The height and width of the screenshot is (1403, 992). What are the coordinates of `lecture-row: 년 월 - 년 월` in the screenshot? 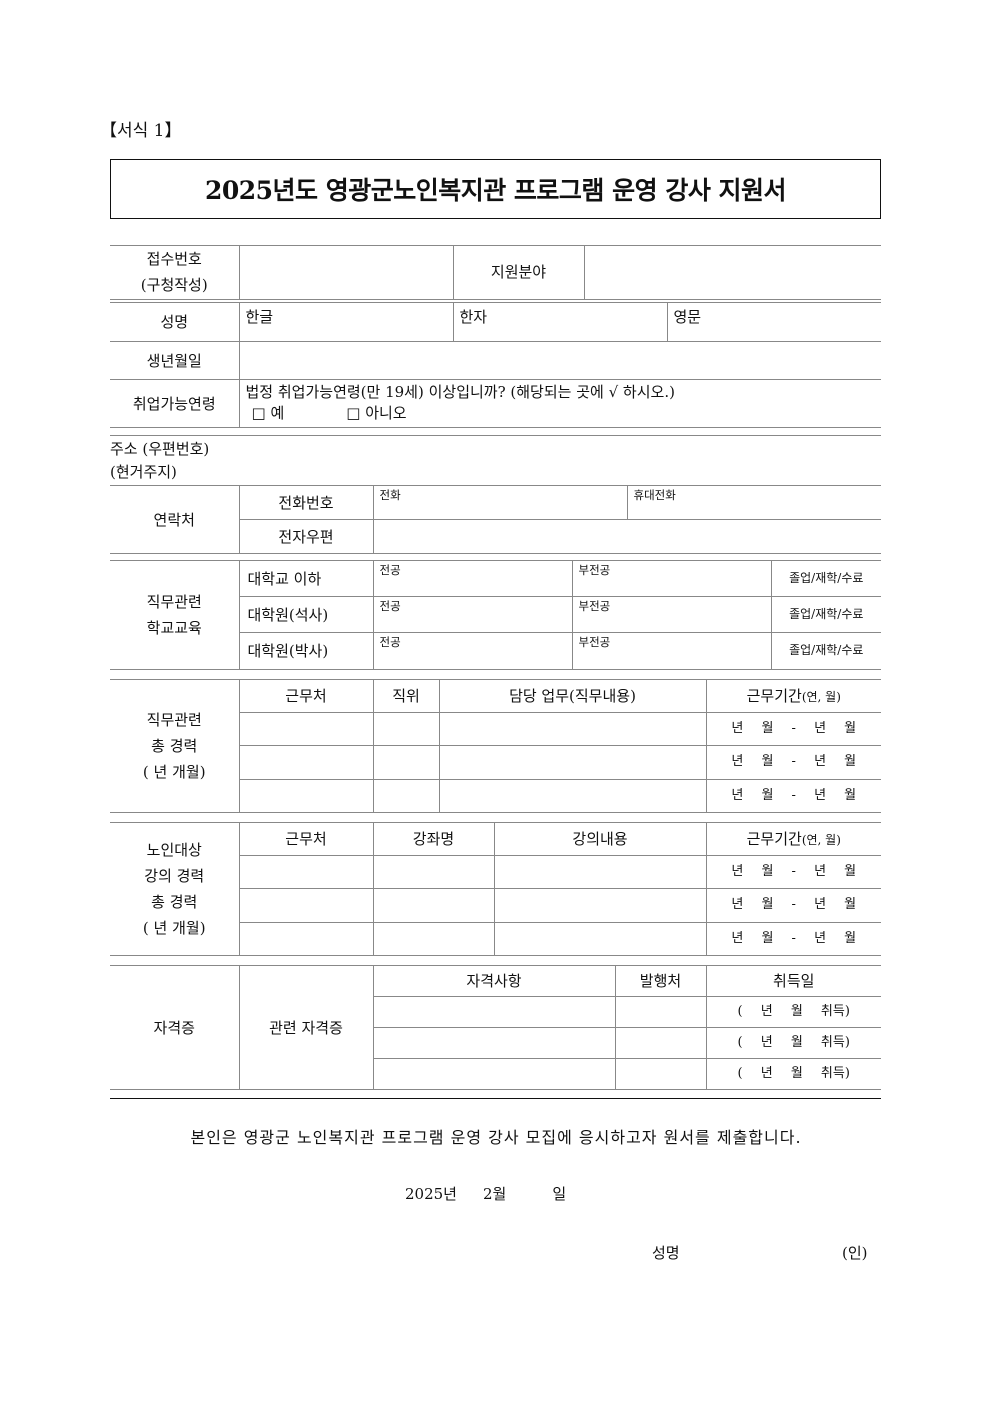 It's located at (495, 939).